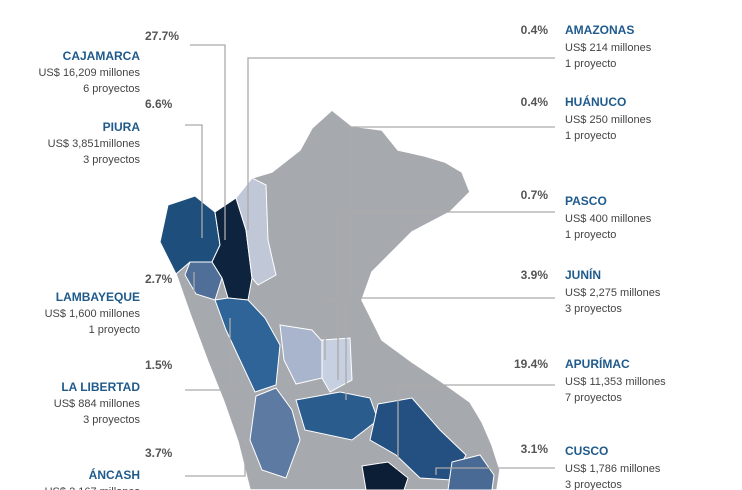 The image size is (742, 490). Describe the element at coordinates (337, 365) in the screenshot. I see `region-pasco` at that location.